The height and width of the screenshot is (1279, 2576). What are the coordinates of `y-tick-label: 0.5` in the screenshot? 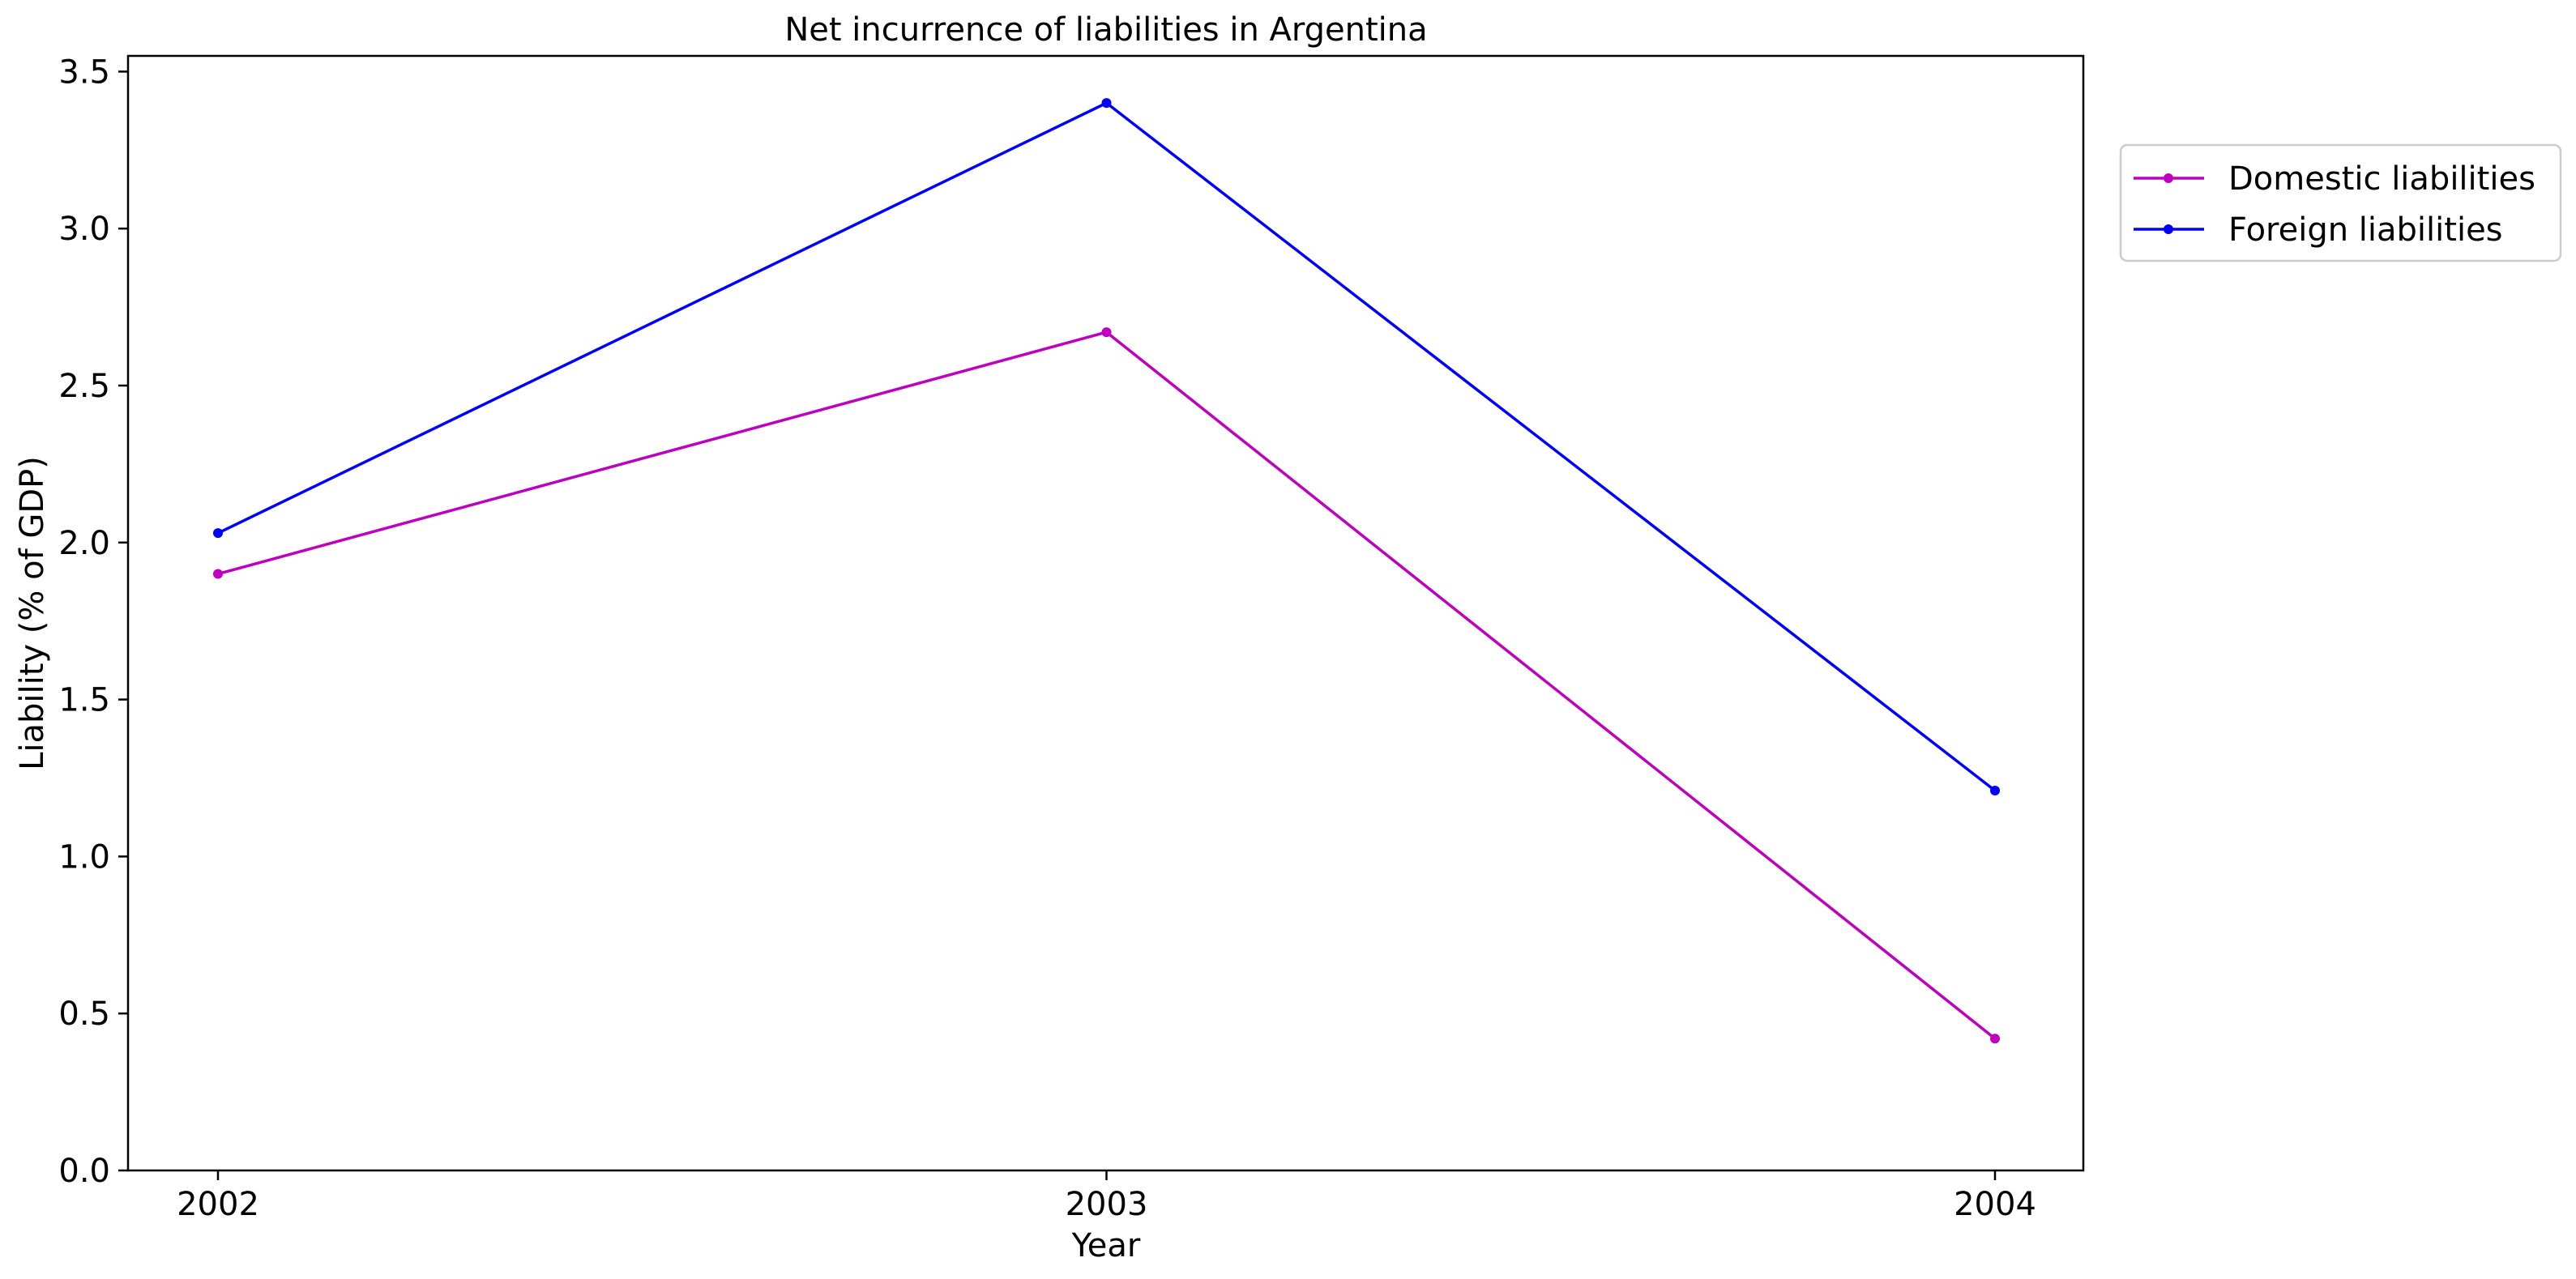 It's located at (84, 1014).